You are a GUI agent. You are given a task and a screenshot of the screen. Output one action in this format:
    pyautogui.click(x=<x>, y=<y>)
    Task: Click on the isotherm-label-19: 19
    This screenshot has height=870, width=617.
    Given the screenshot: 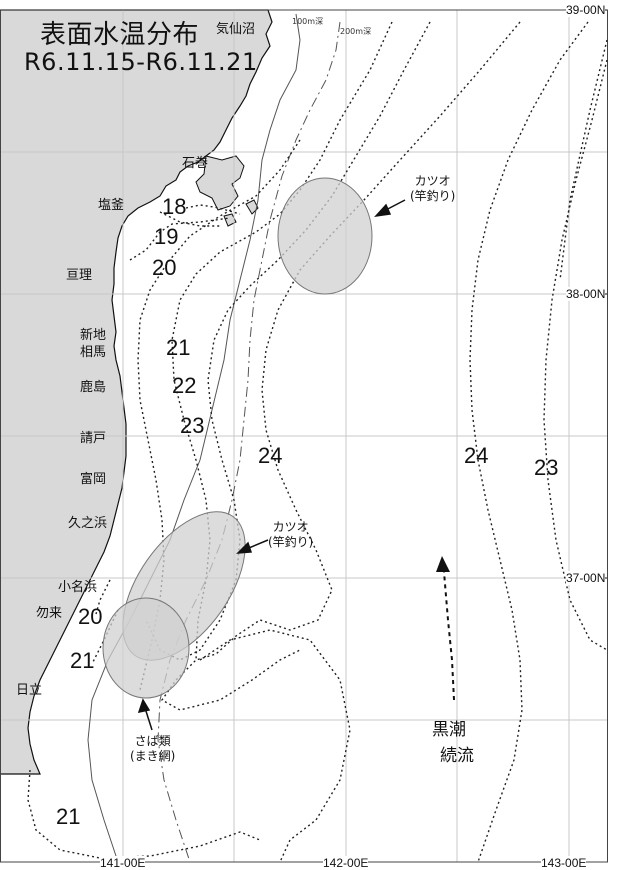 What is the action you would take?
    pyautogui.click(x=166, y=236)
    